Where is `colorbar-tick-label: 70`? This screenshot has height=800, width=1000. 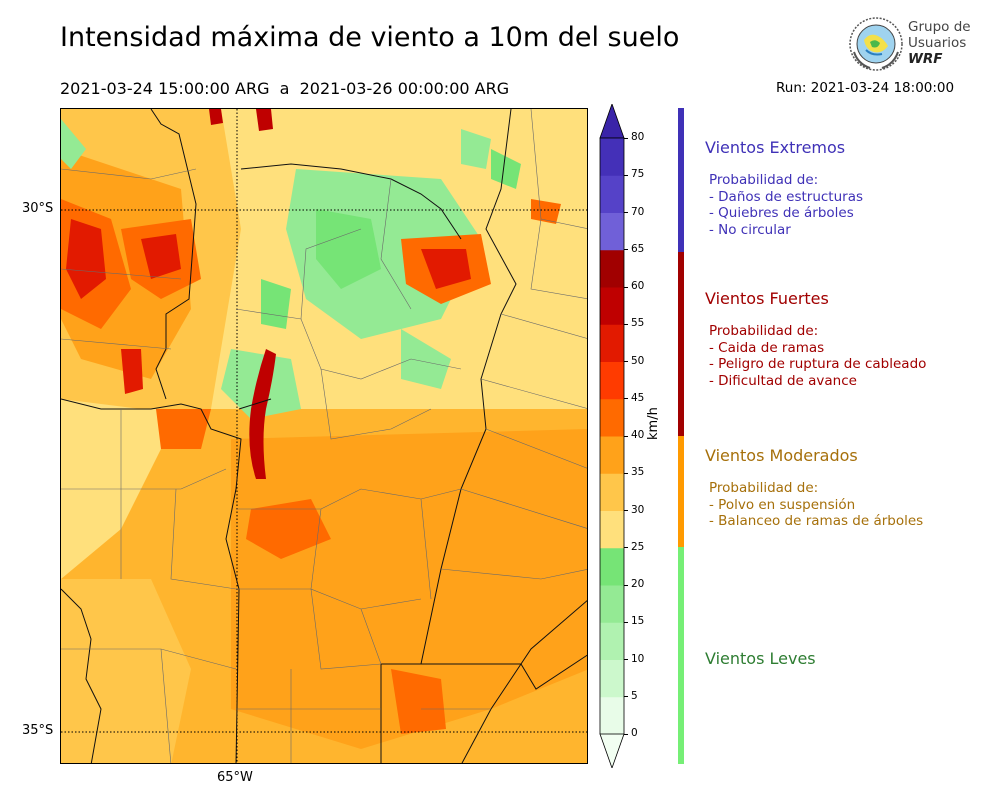
colorbar-tick-label: 70 is located at coordinates (638, 211).